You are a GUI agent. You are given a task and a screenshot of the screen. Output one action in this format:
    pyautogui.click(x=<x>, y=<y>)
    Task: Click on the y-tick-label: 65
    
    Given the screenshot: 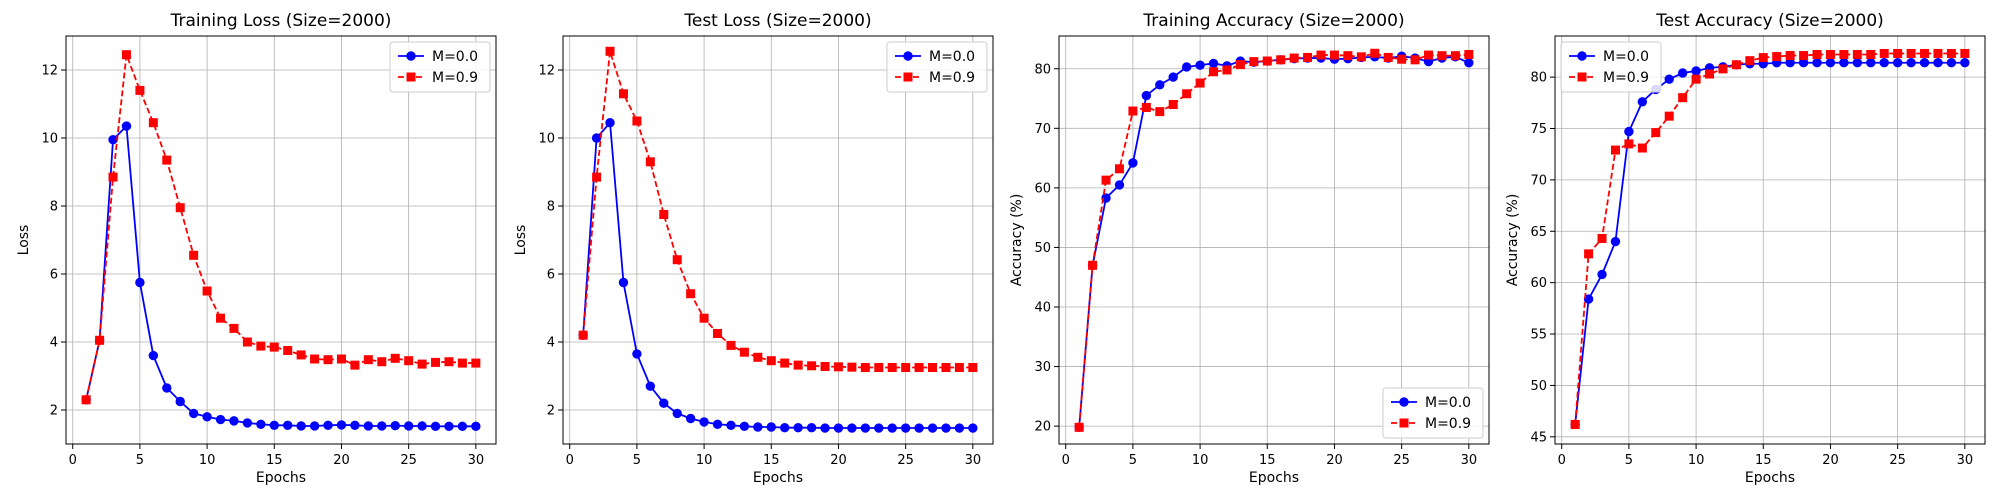 What is the action you would take?
    pyautogui.click(x=1538, y=232)
    